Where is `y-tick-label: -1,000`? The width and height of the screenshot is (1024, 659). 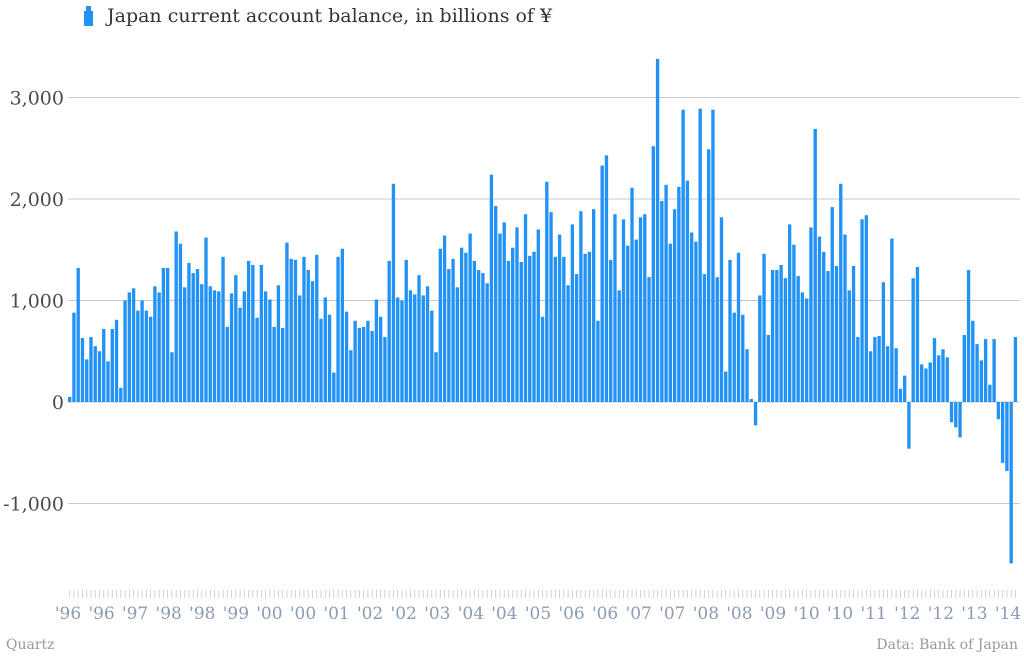 y-tick-label: -1,000 is located at coordinates (33, 505).